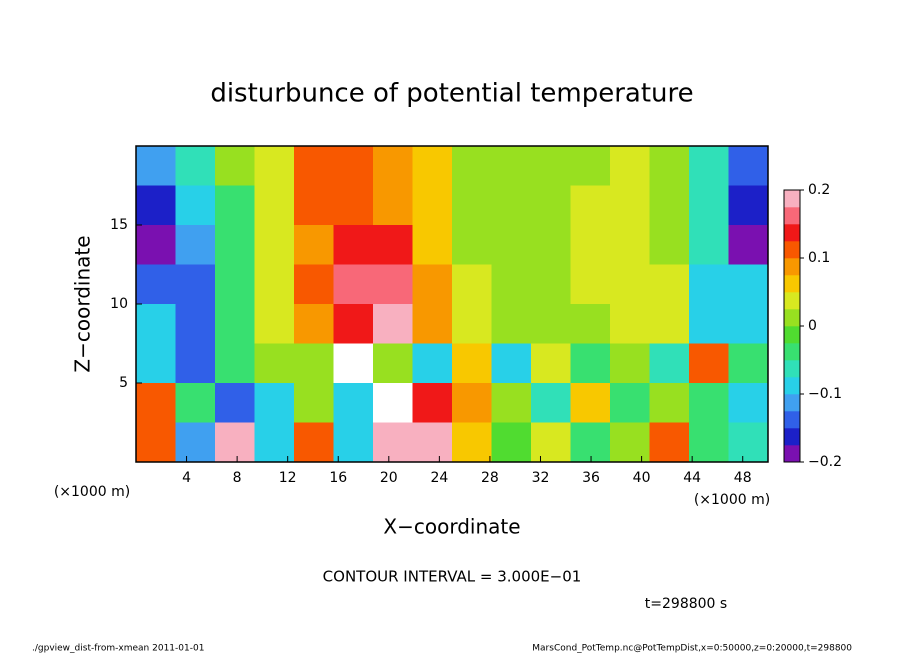 The width and height of the screenshot is (904, 654). I want to click on x-tick-label: 24, so click(439, 478).